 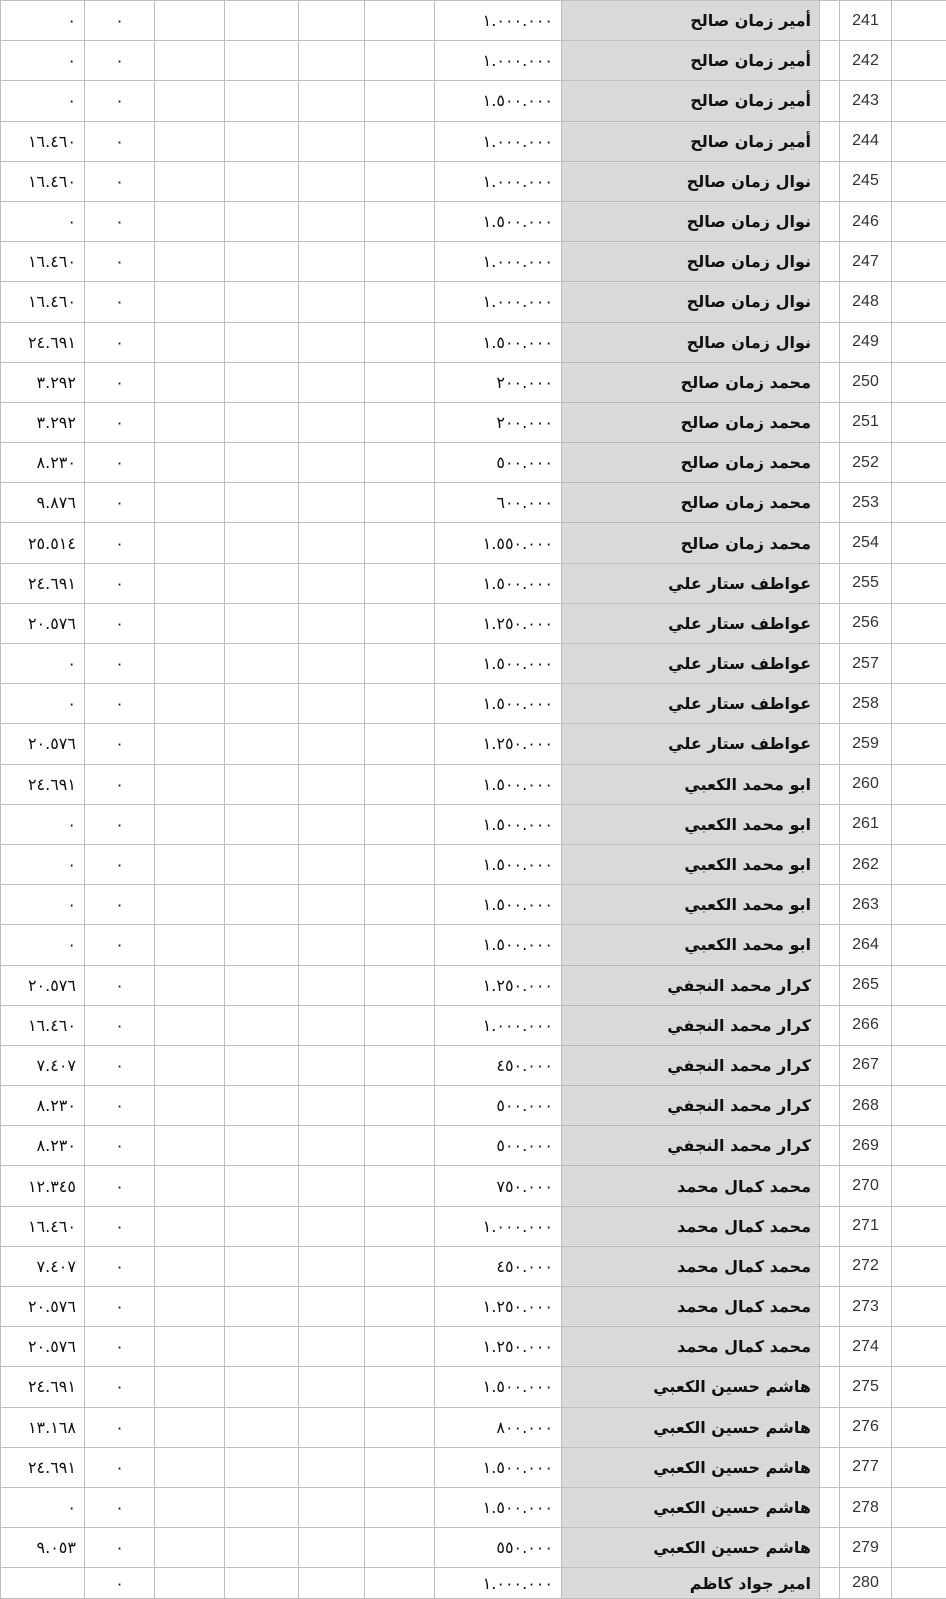 What do you see at coordinates (866, 1507) in the screenshot?
I see `cell-row-number: 278` at bounding box center [866, 1507].